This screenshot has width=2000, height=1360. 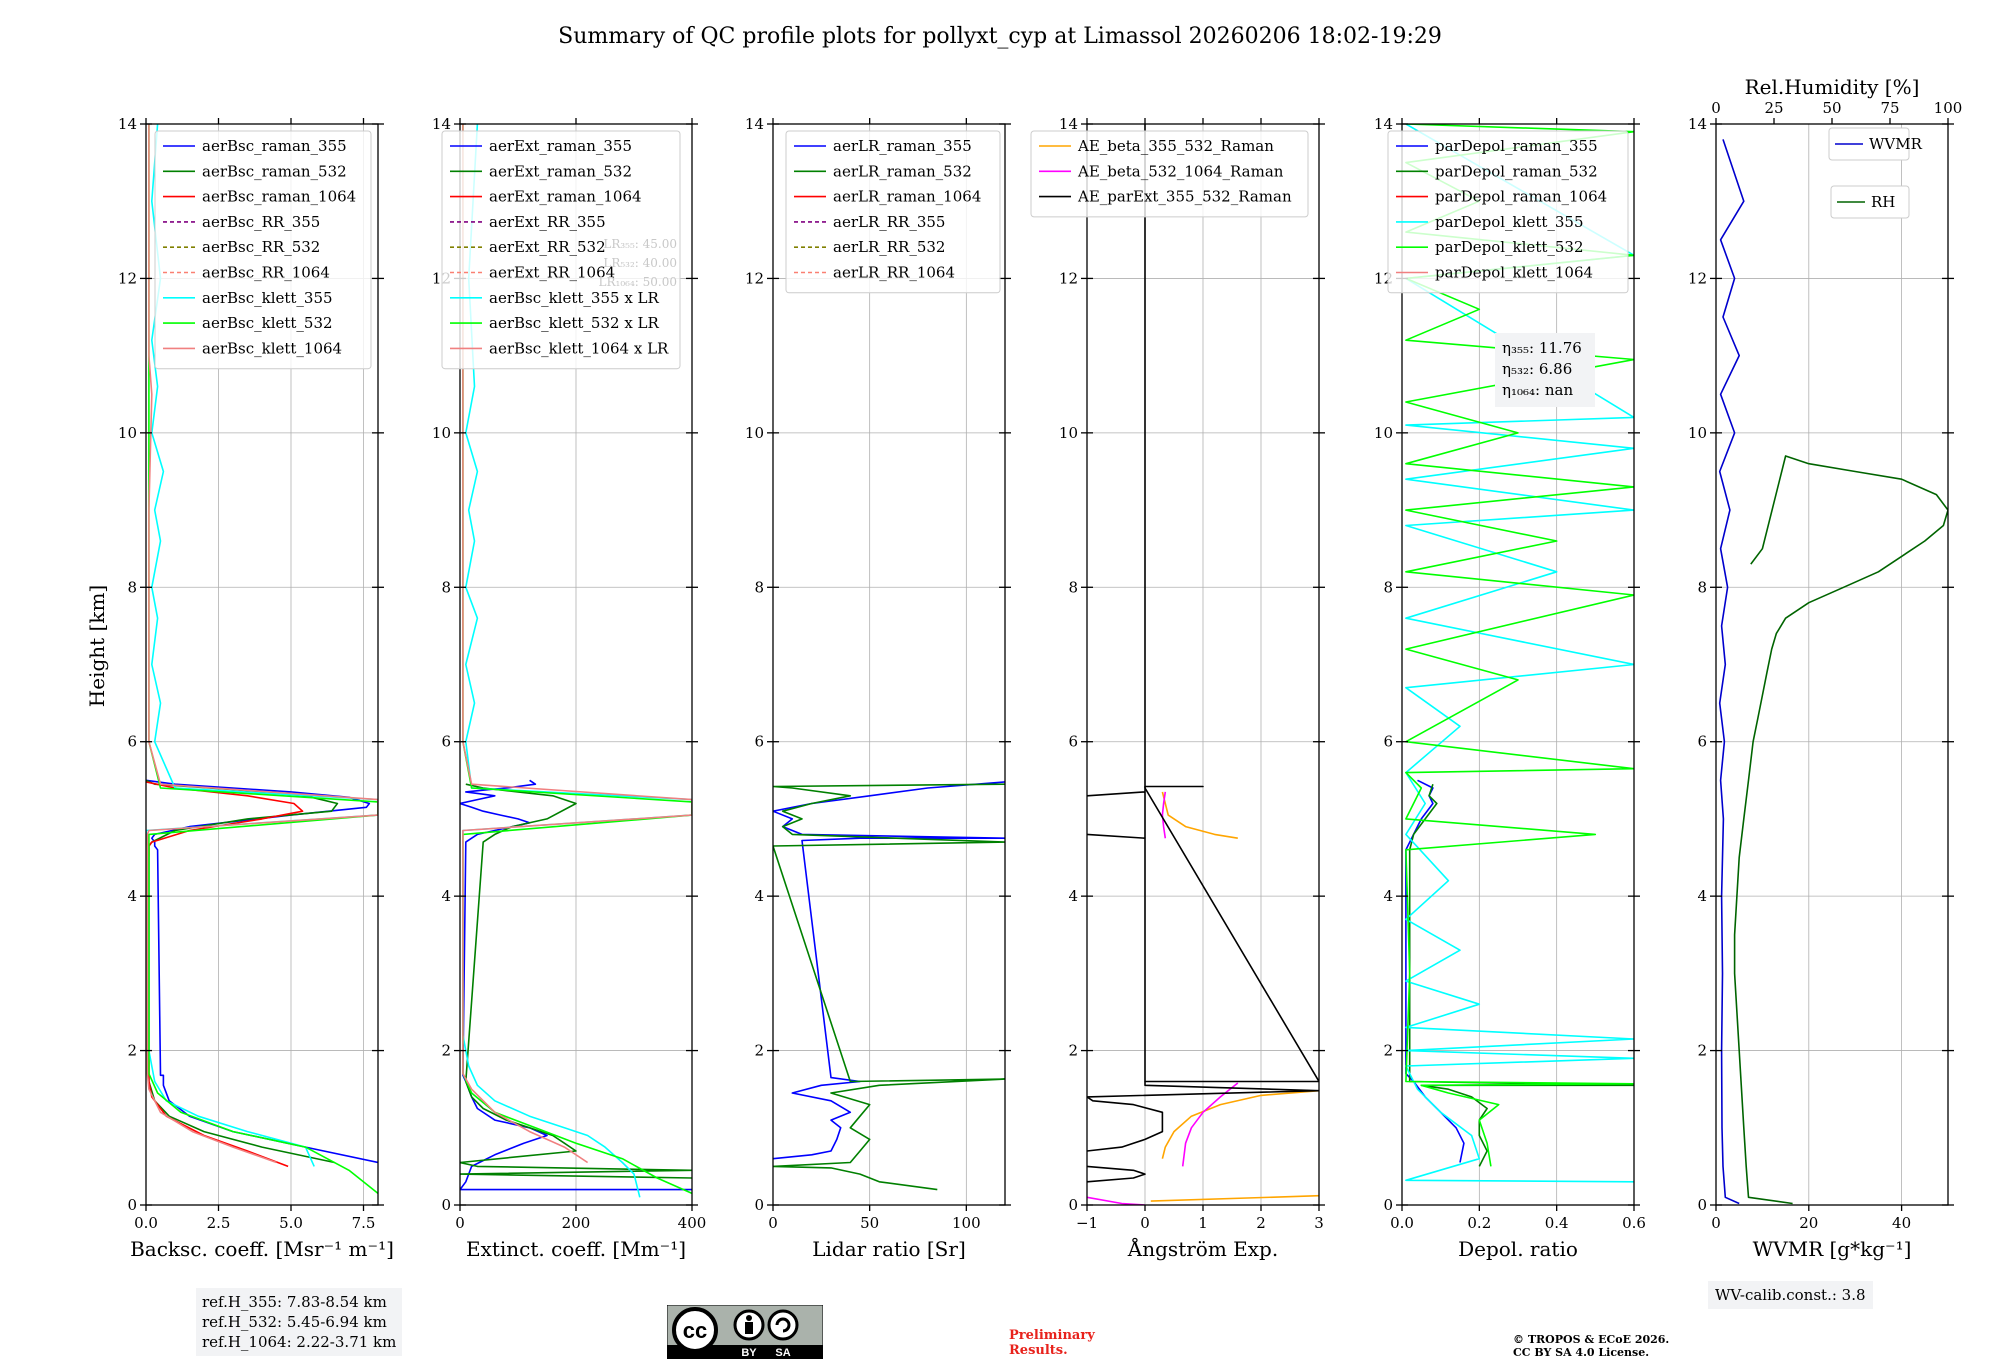 I want to click on legend-entry: aerBsc_klett_355 x LR, so click(x=574, y=298).